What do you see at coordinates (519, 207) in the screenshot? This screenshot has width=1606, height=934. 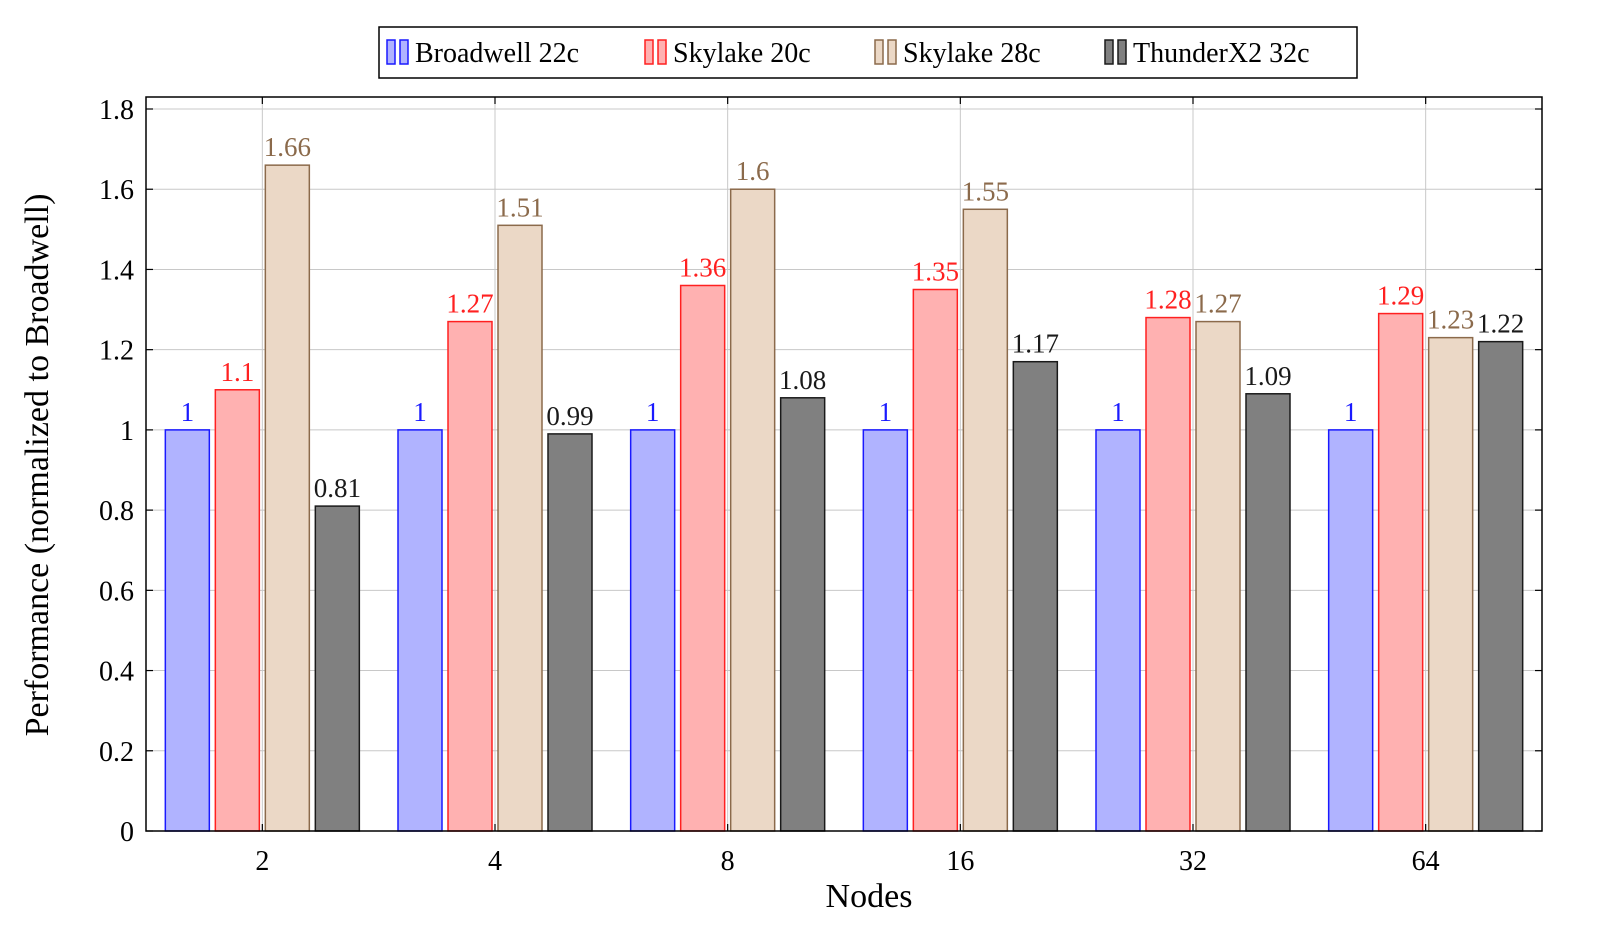 I see `bar-value-label: 1.51` at bounding box center [519, 207].